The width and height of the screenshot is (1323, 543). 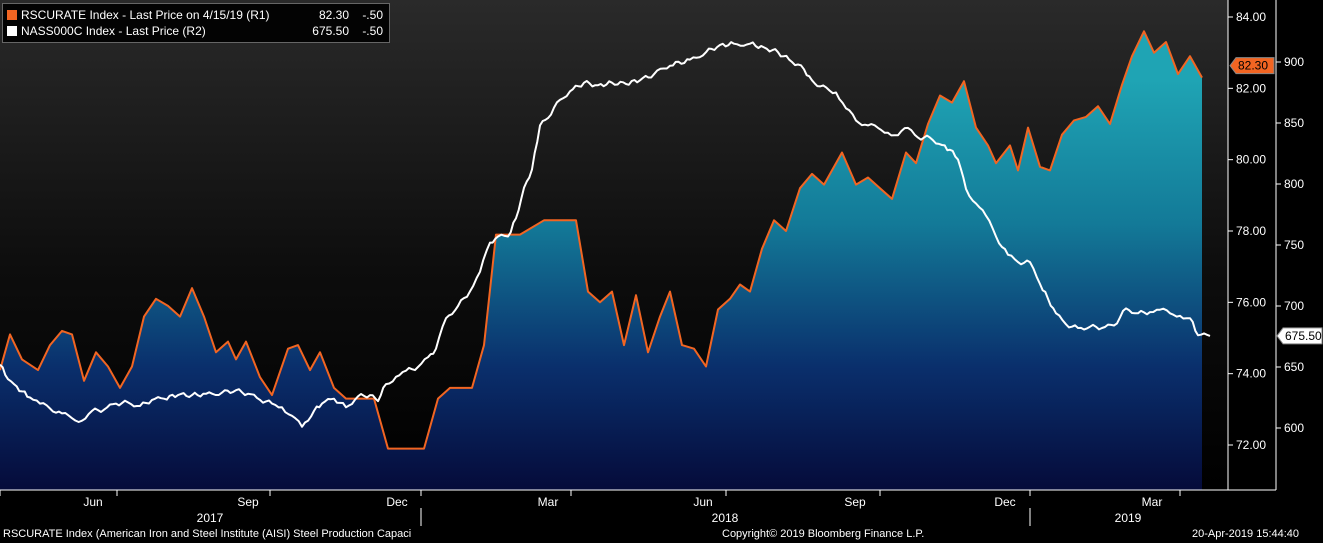 I want to click on last-price-tag-rscurate-text: 82.30, so click(x=1253, y=66).